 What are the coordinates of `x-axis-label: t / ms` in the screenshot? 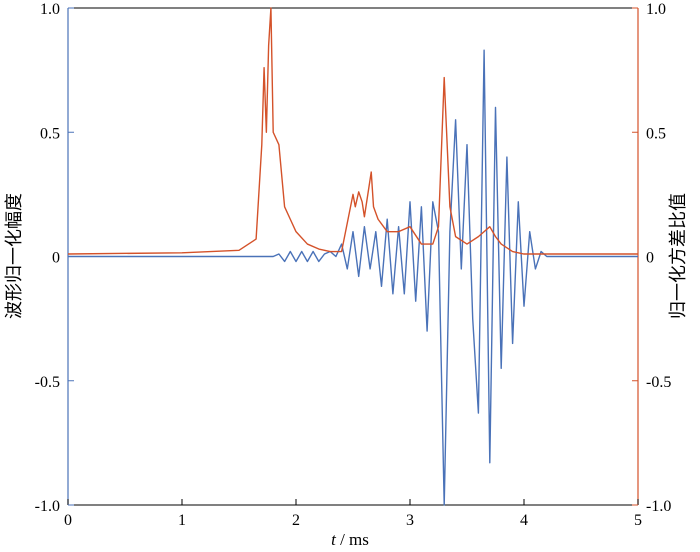 It's located at (350, 539).